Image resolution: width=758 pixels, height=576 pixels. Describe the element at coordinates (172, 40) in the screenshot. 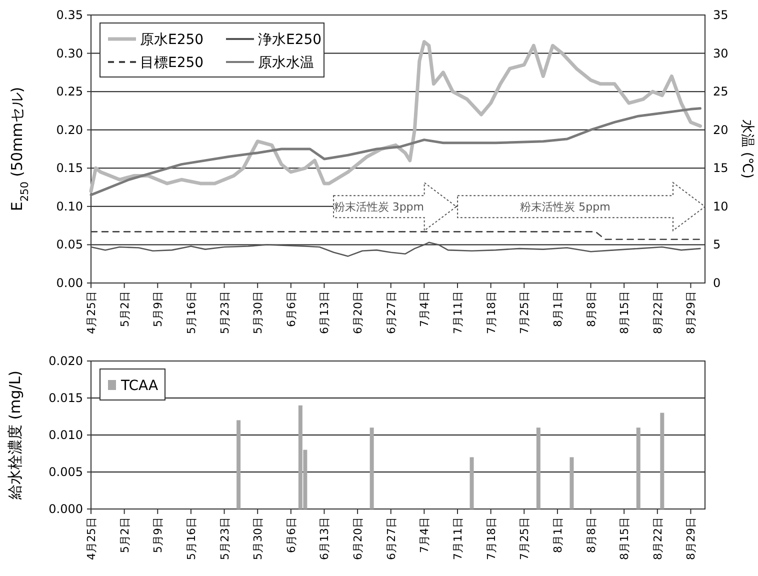

I see `legend-label: 原水E250` at that location.